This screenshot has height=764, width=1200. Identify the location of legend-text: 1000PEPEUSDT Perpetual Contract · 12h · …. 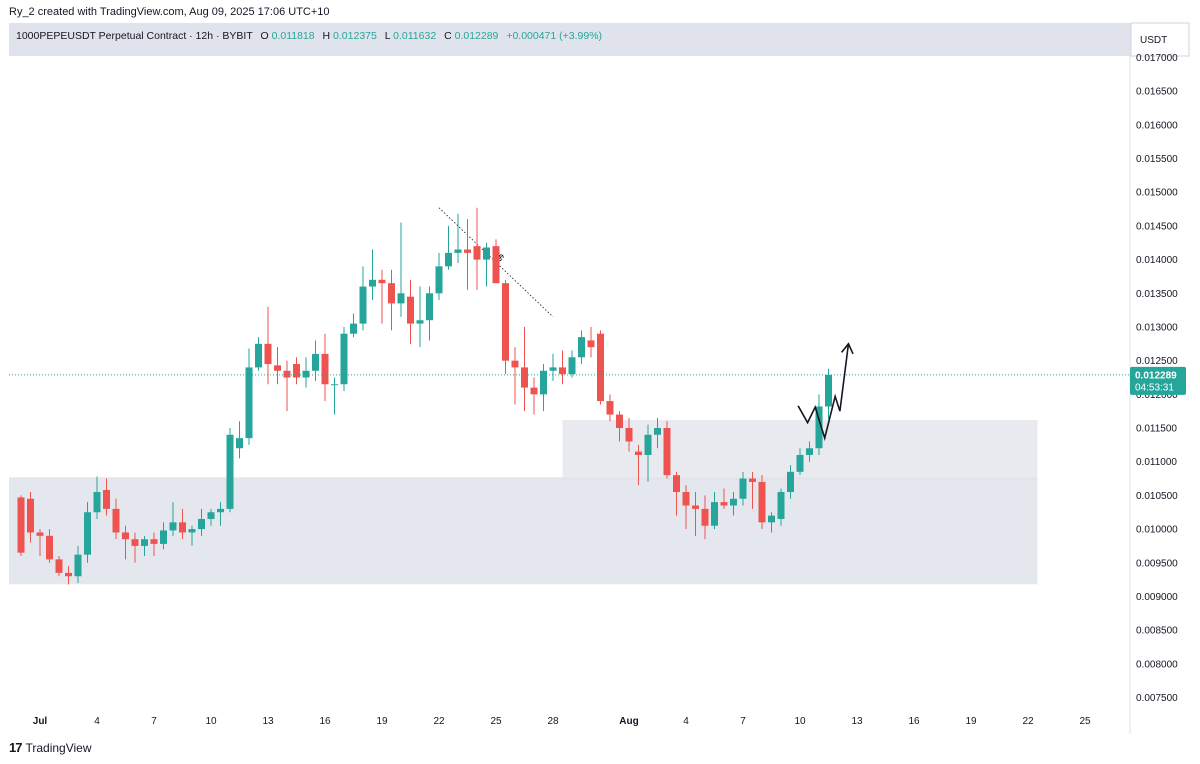
(309, 36).